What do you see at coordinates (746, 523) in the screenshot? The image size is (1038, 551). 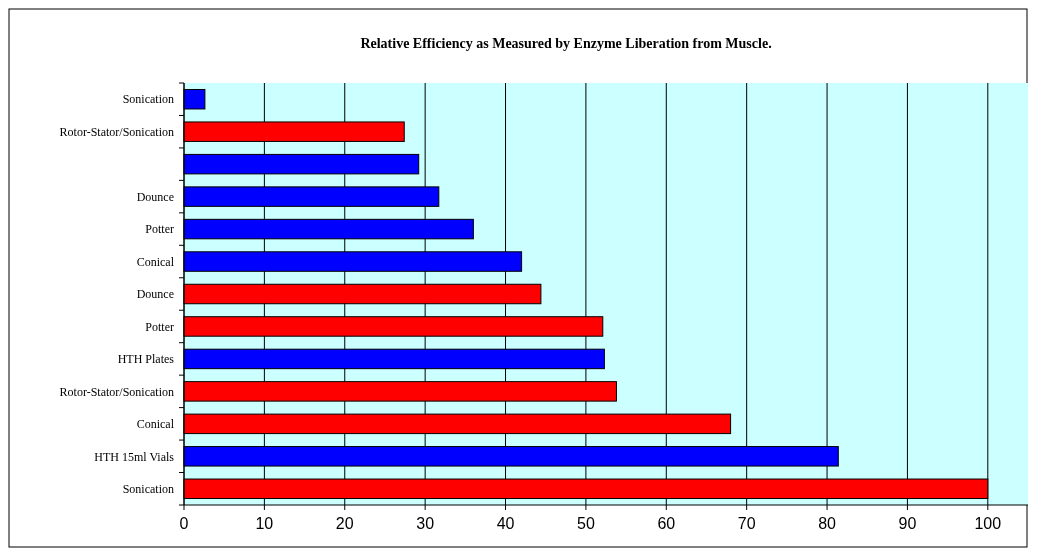 I see `x-tick-label: 70` at bounding box center [746, 523].